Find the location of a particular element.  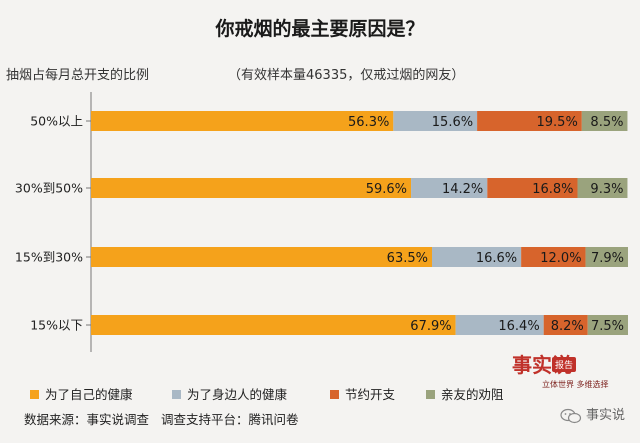

data-label: 63.5% is located at coordinates (407, 258).